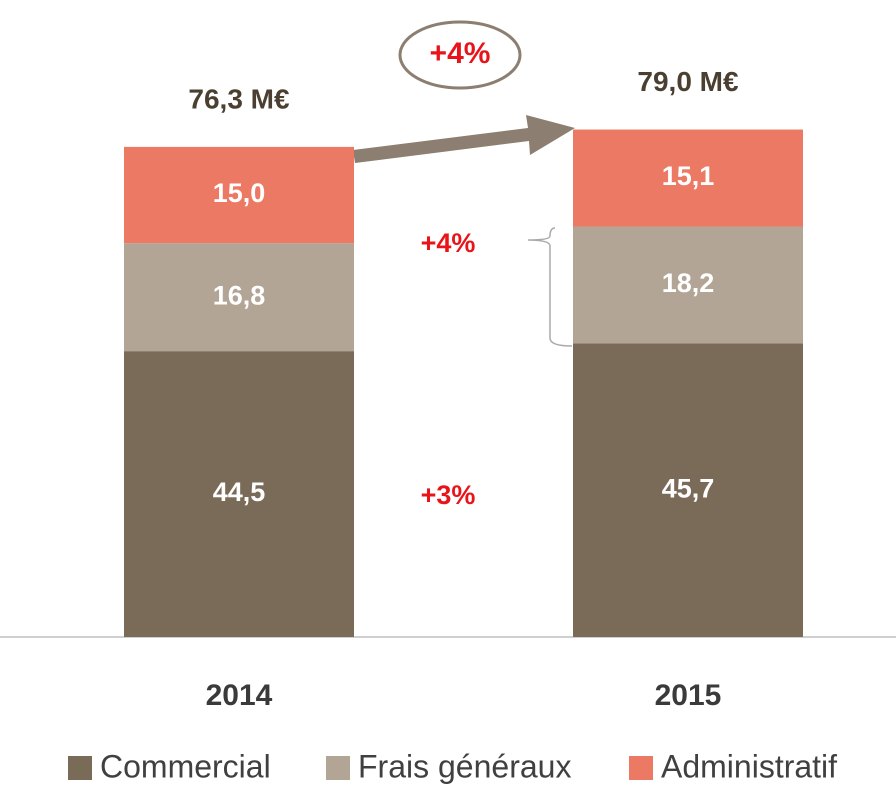  What do you see at coordinates (688, 81) in the screenshot?
I see `total-label: 79,0 M€` at bounding box center [688, 81].